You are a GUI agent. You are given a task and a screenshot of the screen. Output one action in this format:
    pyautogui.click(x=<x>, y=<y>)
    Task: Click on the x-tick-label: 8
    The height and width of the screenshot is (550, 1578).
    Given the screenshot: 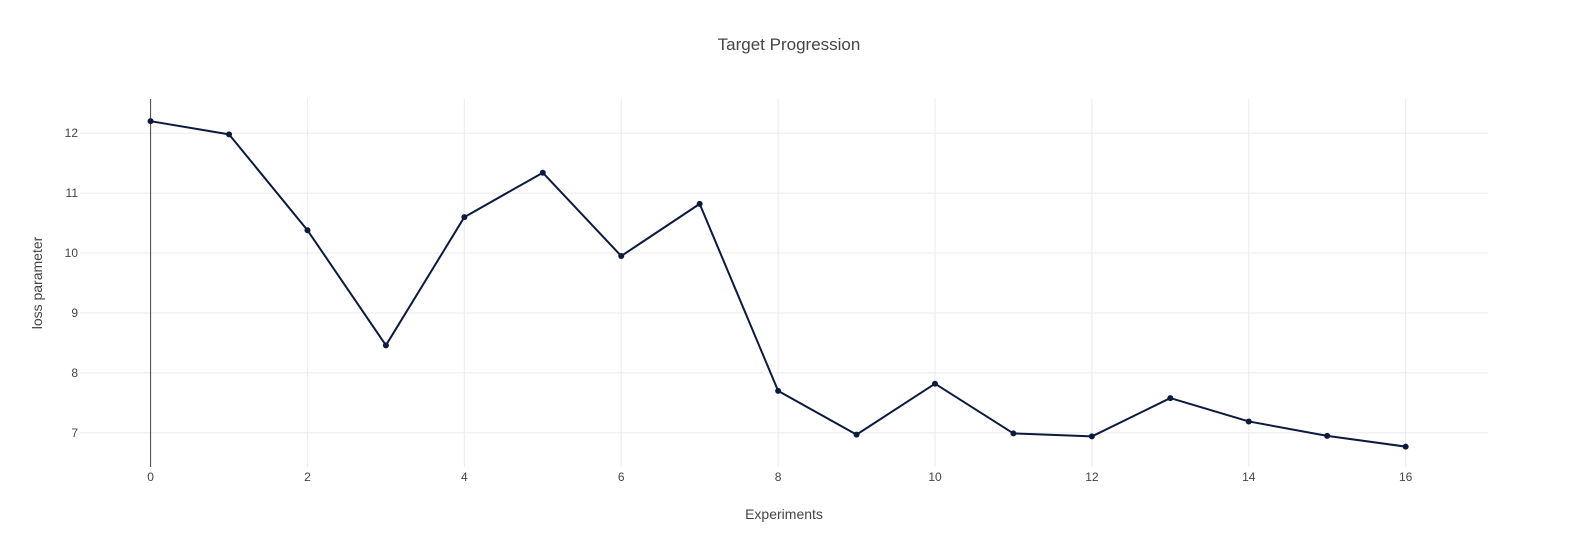 What is the action you would take?
    pyautogui.click(x=778, y=477)
    